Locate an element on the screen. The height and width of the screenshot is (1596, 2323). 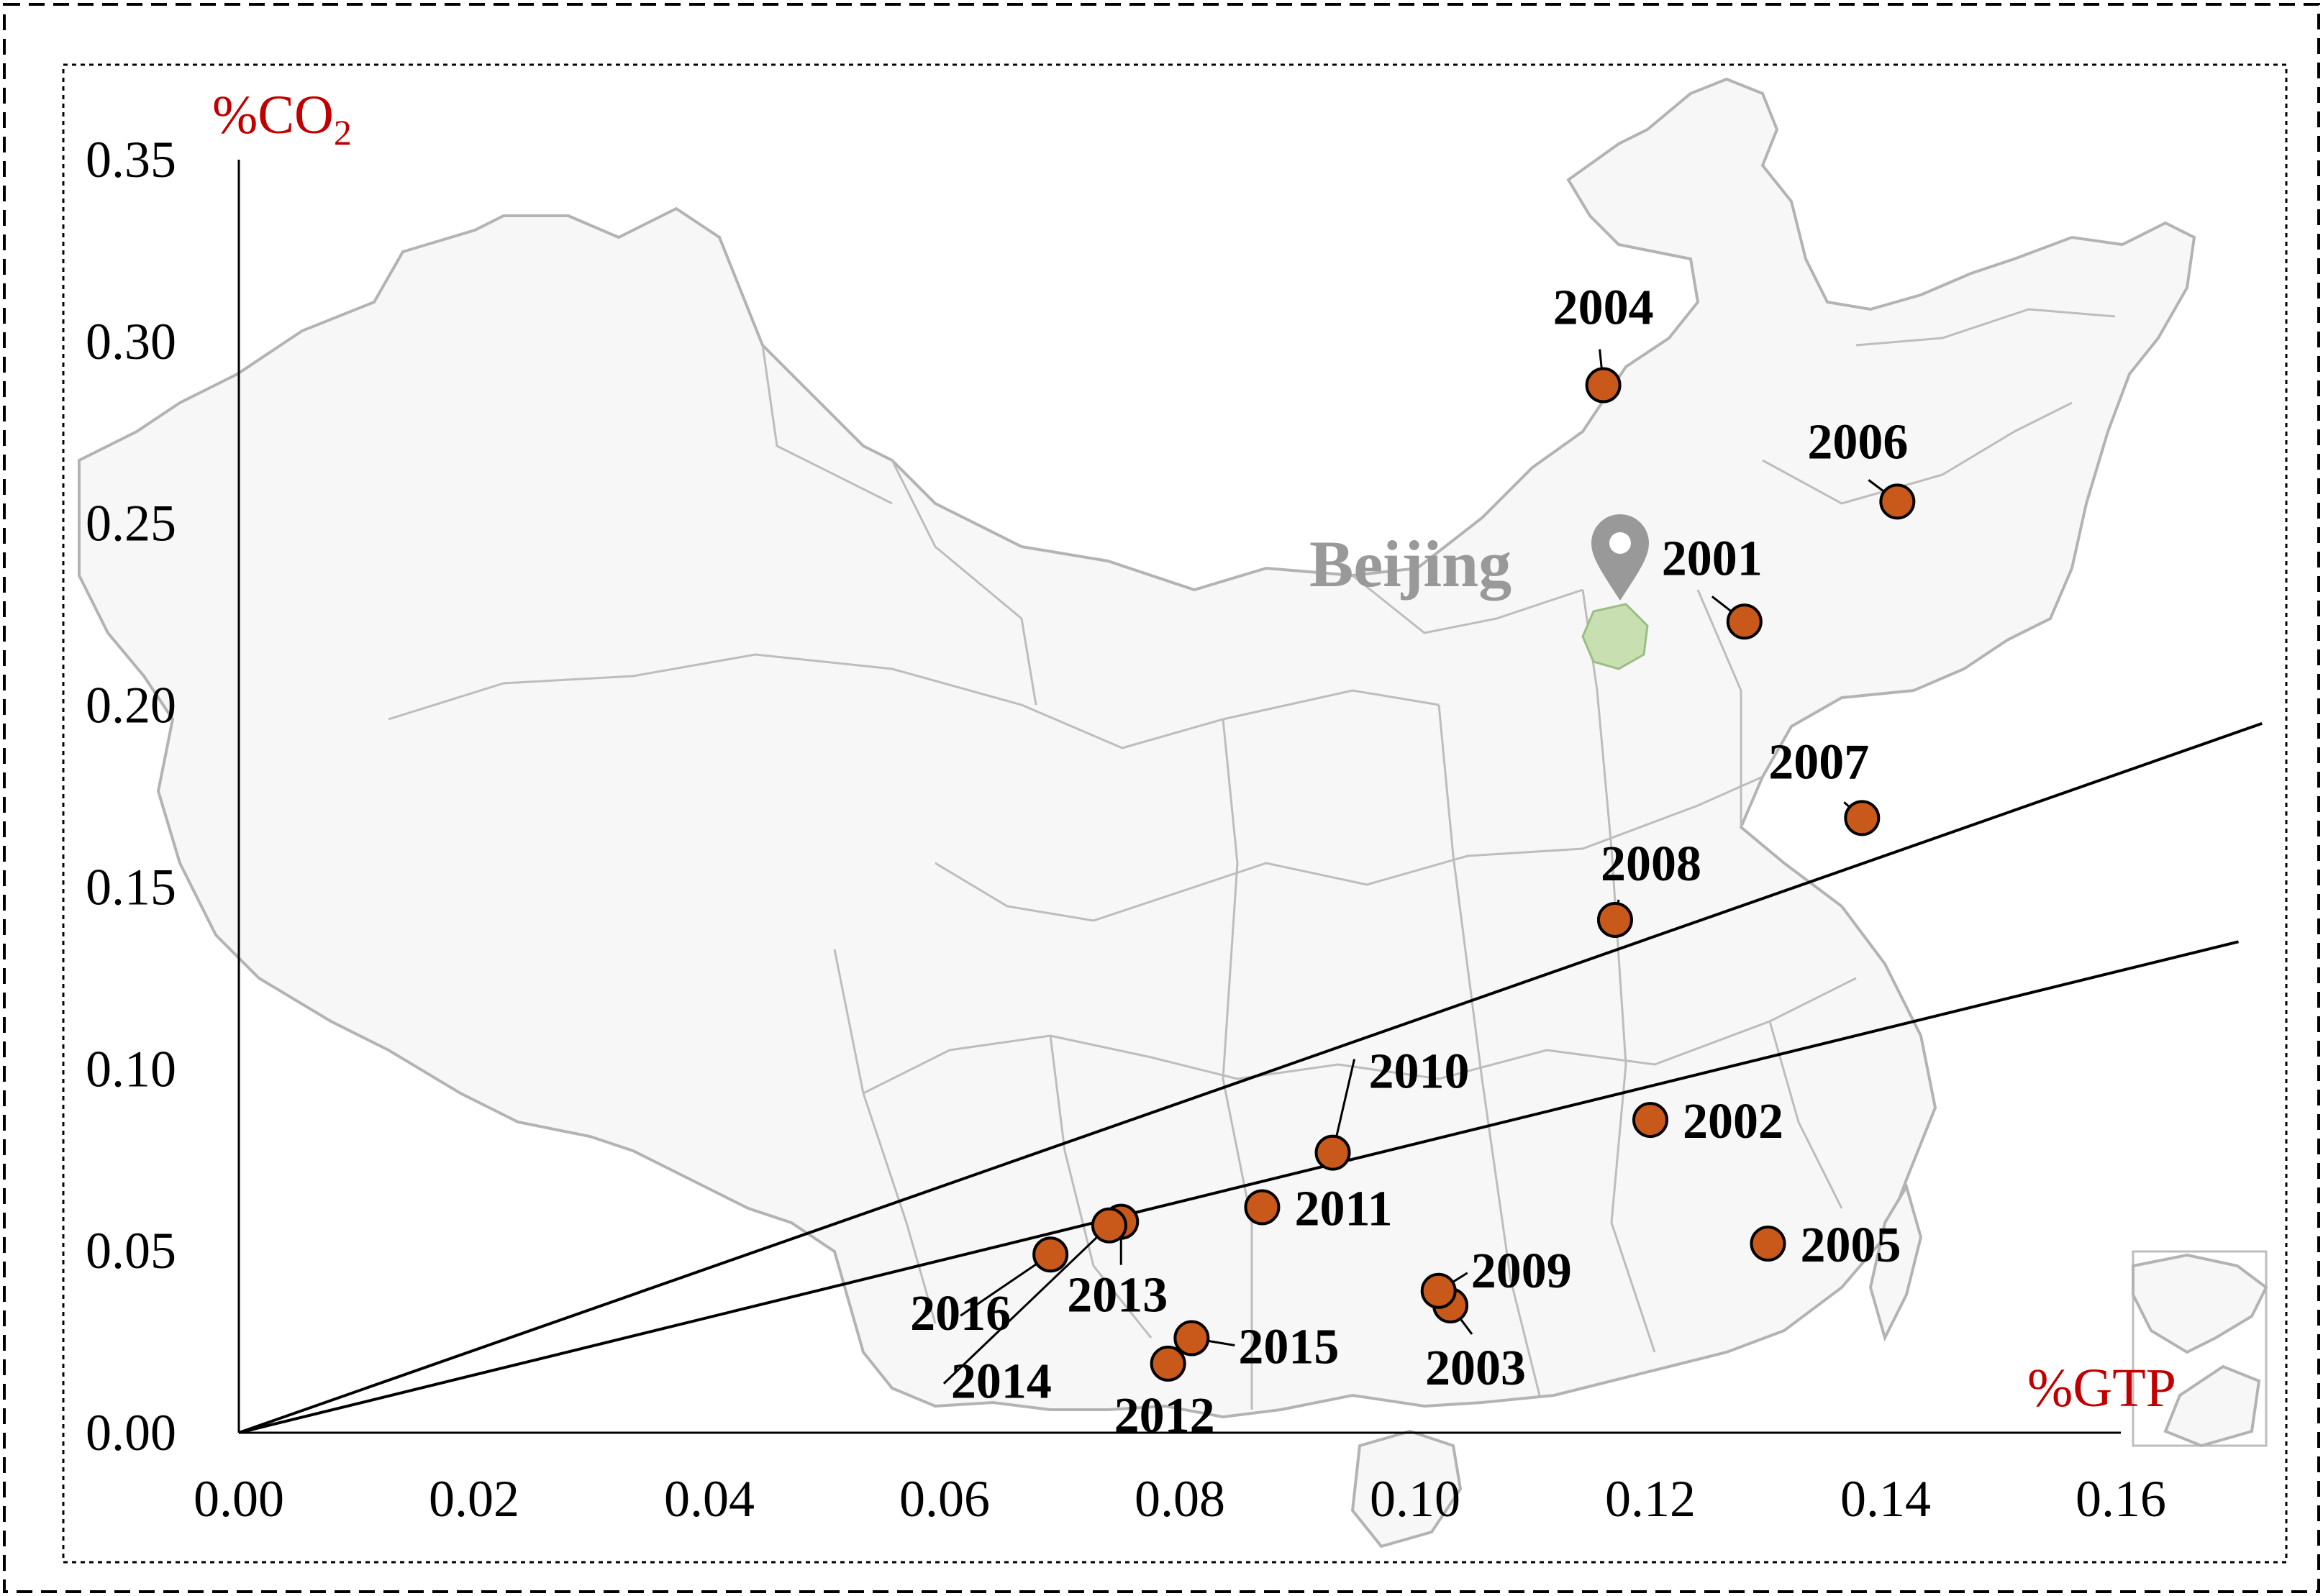
x-tick-label: 0.10 is located at coordinates (1415, 1499).